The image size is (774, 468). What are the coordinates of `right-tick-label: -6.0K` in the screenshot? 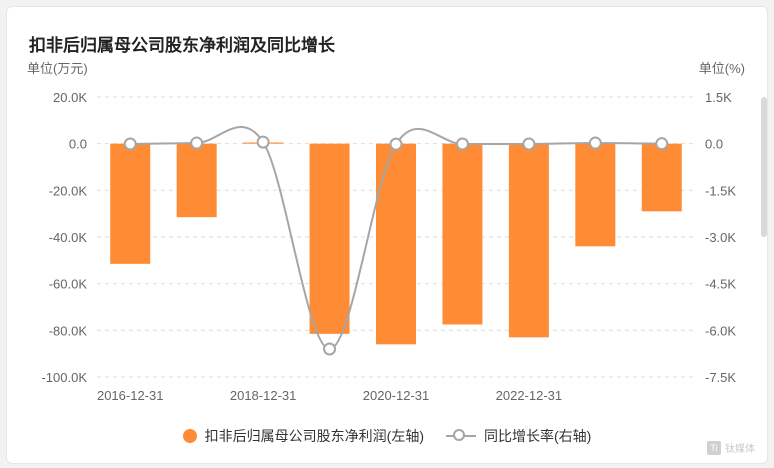 It's located at (720, 330).